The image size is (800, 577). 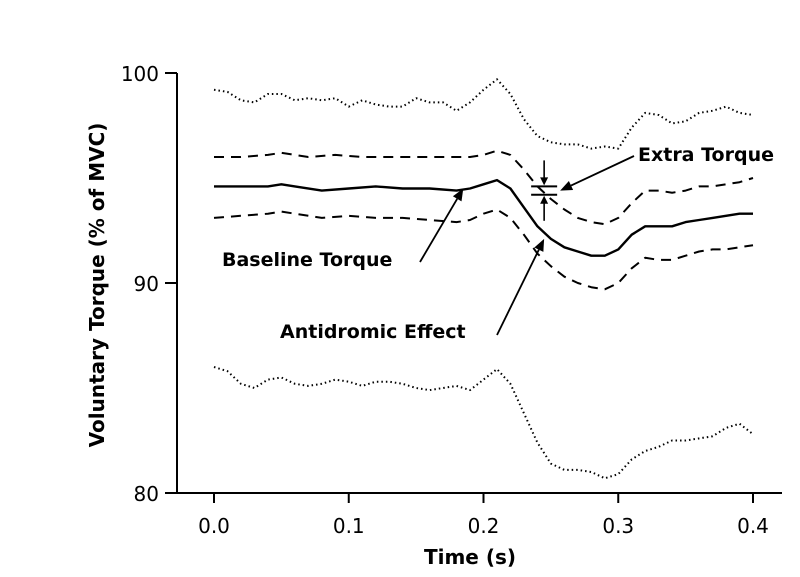 I want to click on series-line-dashed, so click(x=484, y=187).